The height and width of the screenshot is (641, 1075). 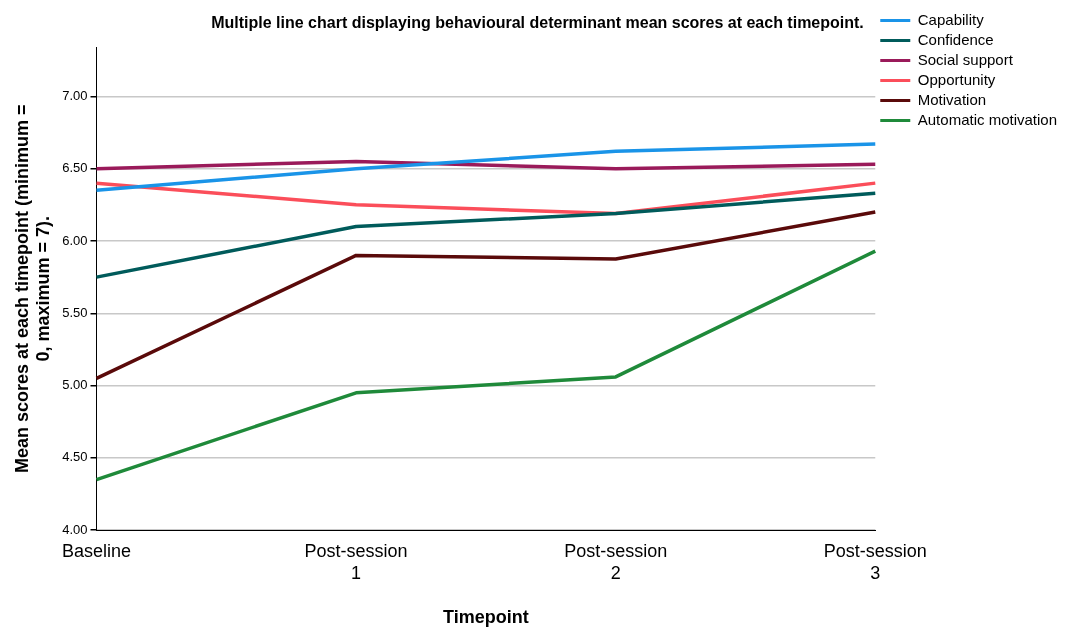 What do you see at coordinates (955, 39) in the screenshot?
I see `legend-label: Confidence` at bounding box center [955, 39].